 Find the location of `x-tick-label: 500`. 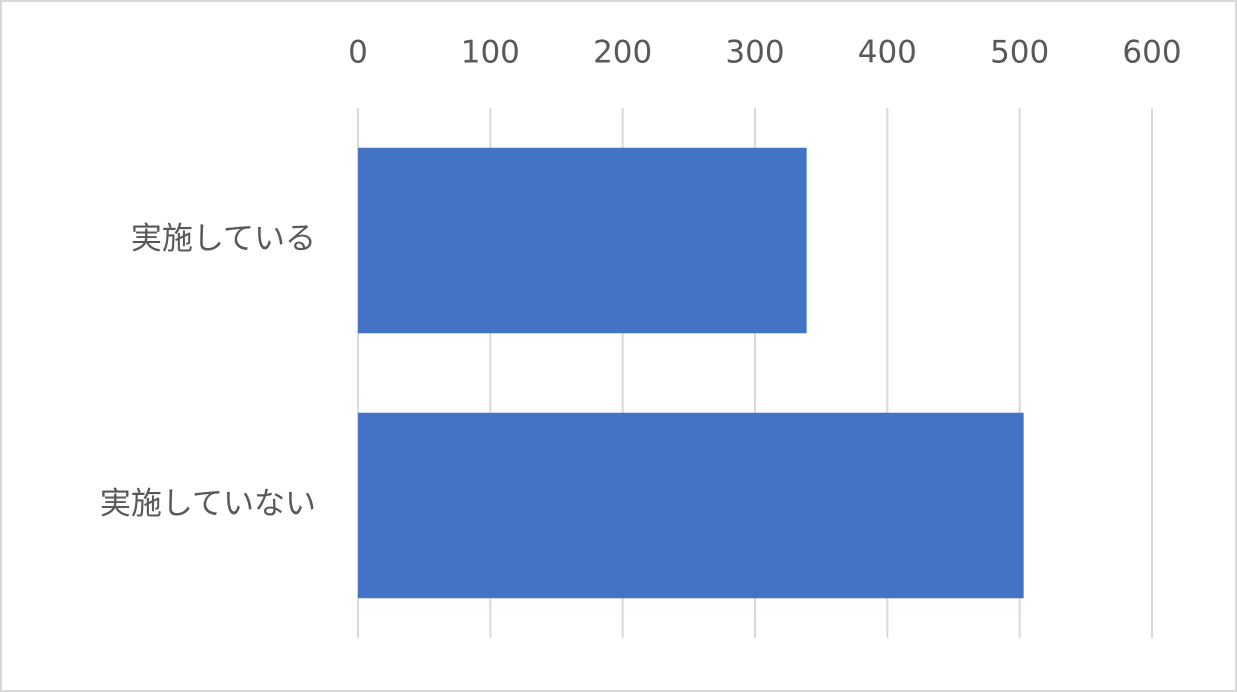

x-tick-label: 500 is located at coordinates (1019, 53).